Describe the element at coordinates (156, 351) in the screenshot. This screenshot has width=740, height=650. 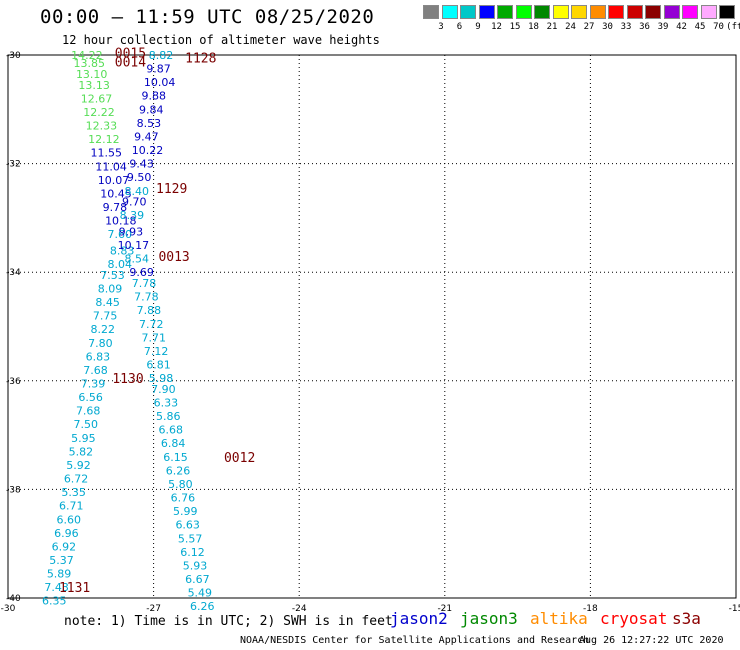
I see `wave-height-value: 7.12` at that location.